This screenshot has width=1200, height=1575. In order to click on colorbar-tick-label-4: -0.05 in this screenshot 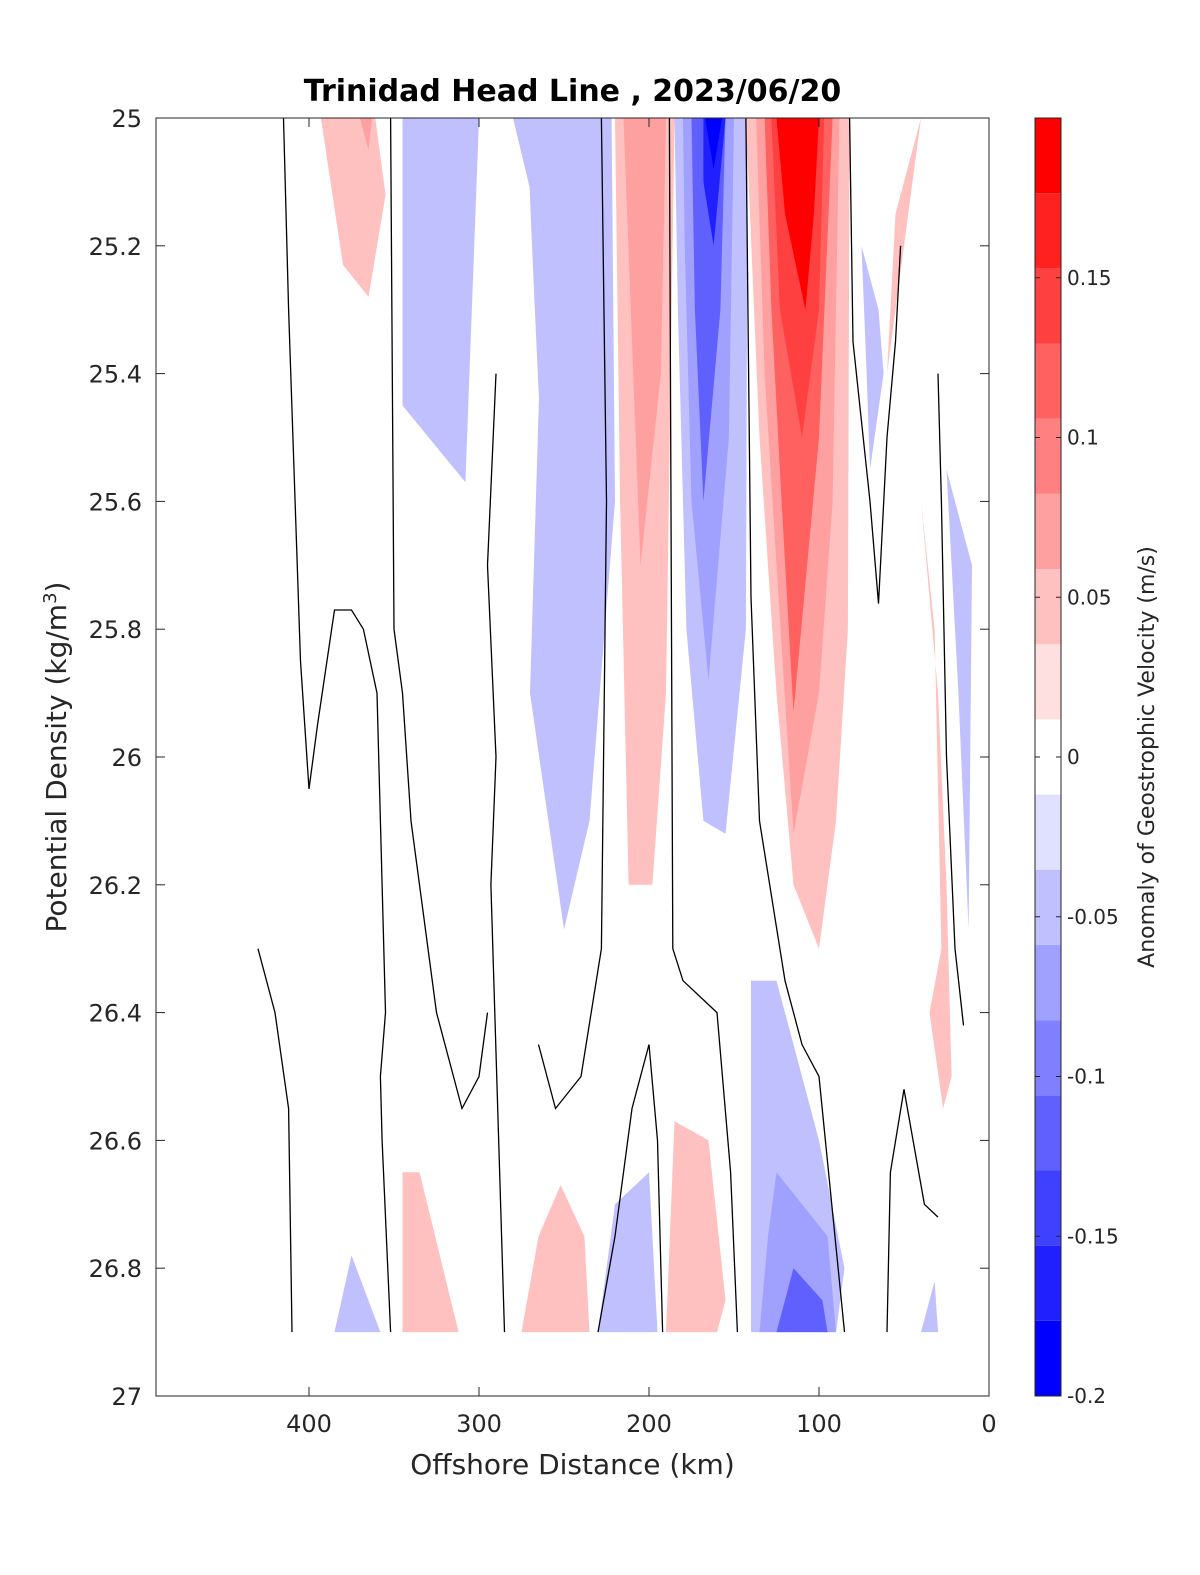, I will do `click(1093, 917)`.